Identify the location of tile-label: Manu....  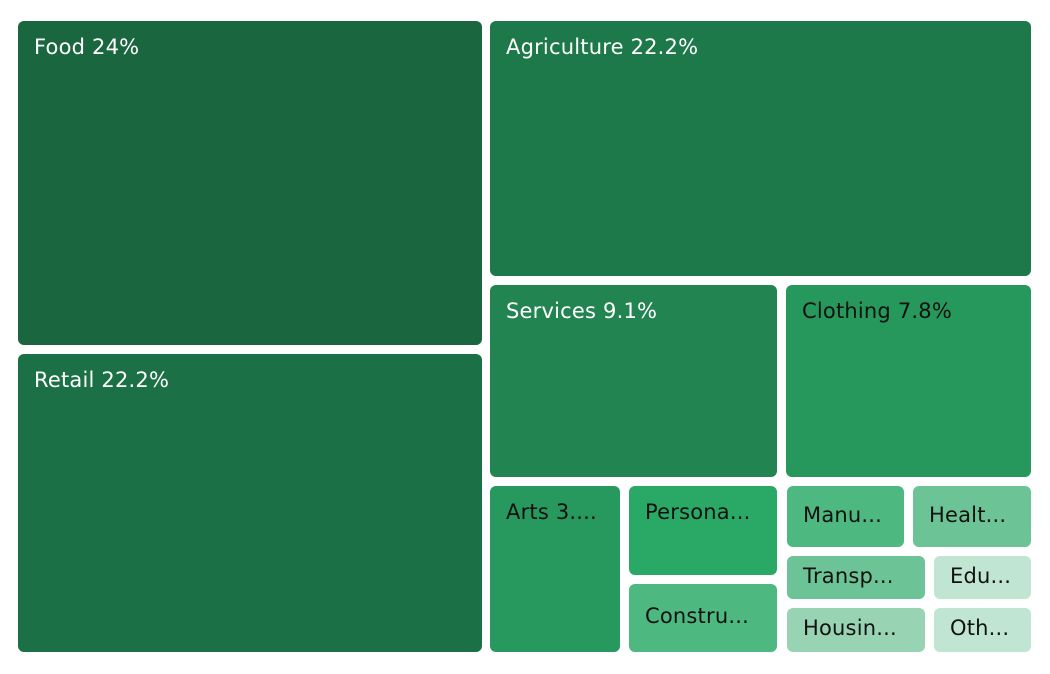
(843, 514).